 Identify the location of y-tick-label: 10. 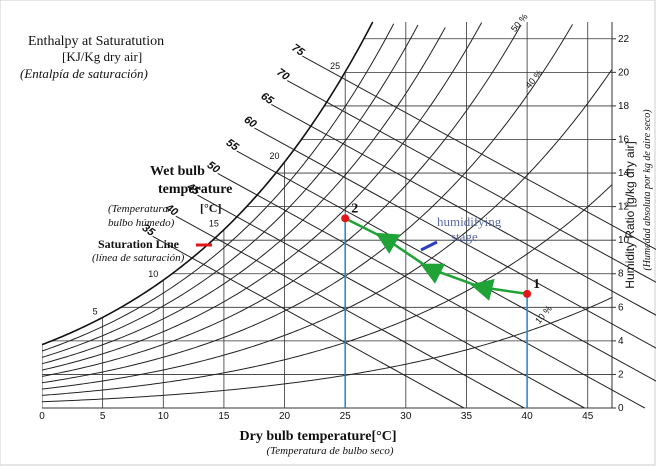
(624, 240).